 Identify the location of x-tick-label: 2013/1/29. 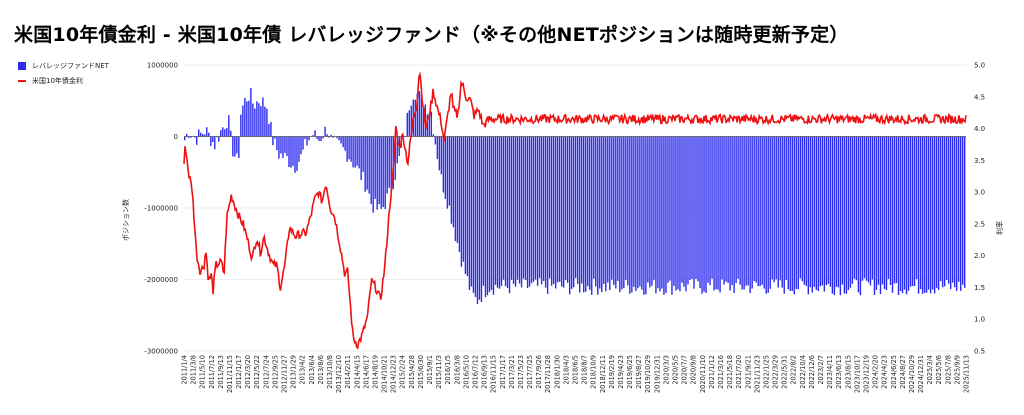
(294, 372).